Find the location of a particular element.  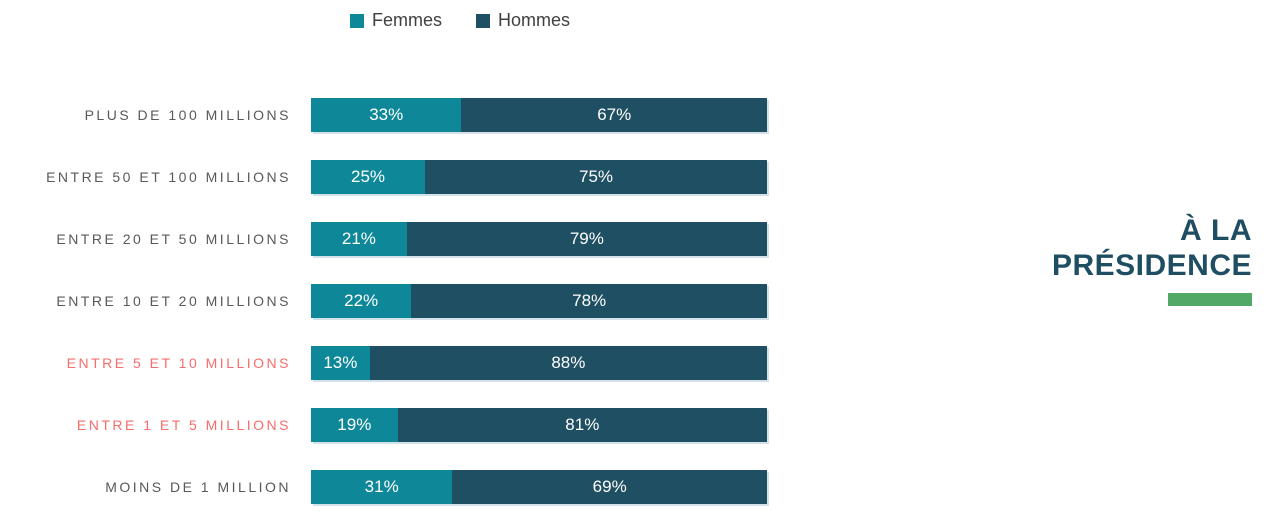

bar-segment-femmes: 33% is located at coordinates (386, 115).